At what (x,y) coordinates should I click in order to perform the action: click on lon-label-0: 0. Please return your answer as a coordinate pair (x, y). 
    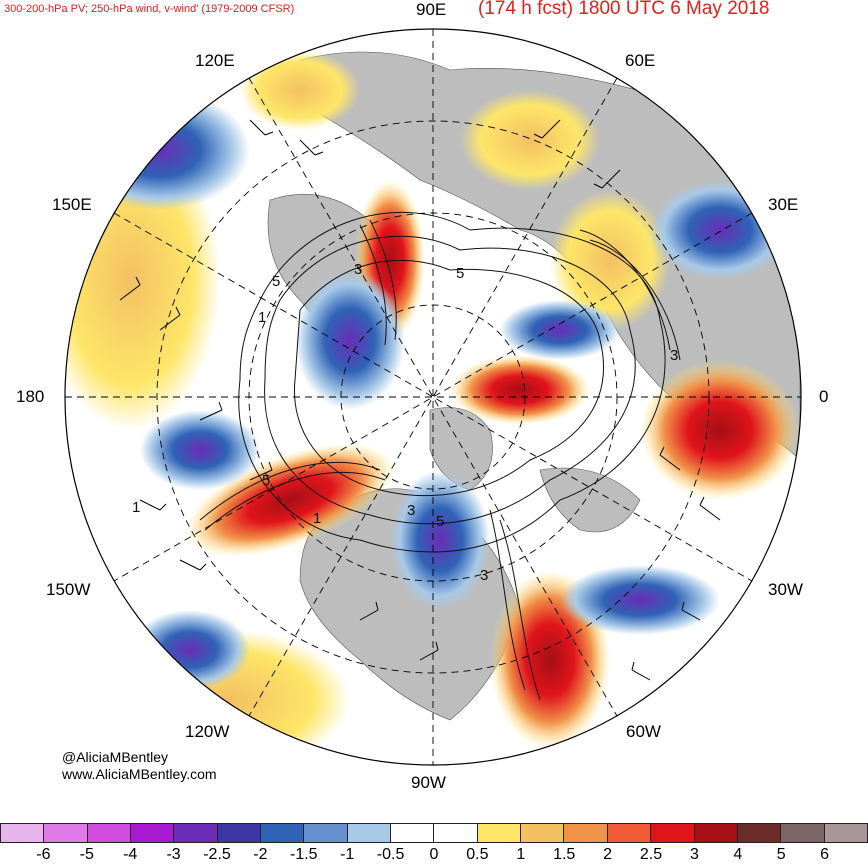
    Looking at the image, I should click on (824, 396).